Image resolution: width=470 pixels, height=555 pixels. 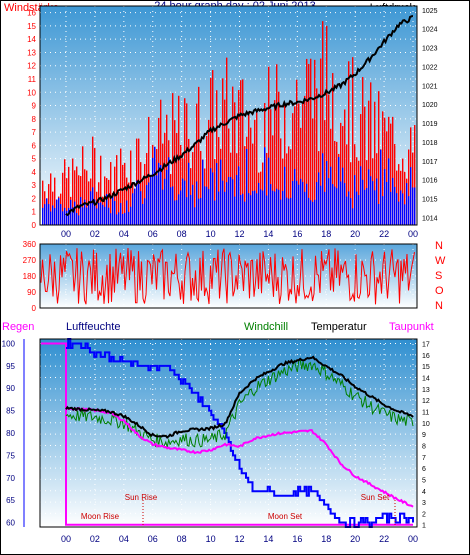 I want to click on direction-plot-border, so click(x=228, y=276).